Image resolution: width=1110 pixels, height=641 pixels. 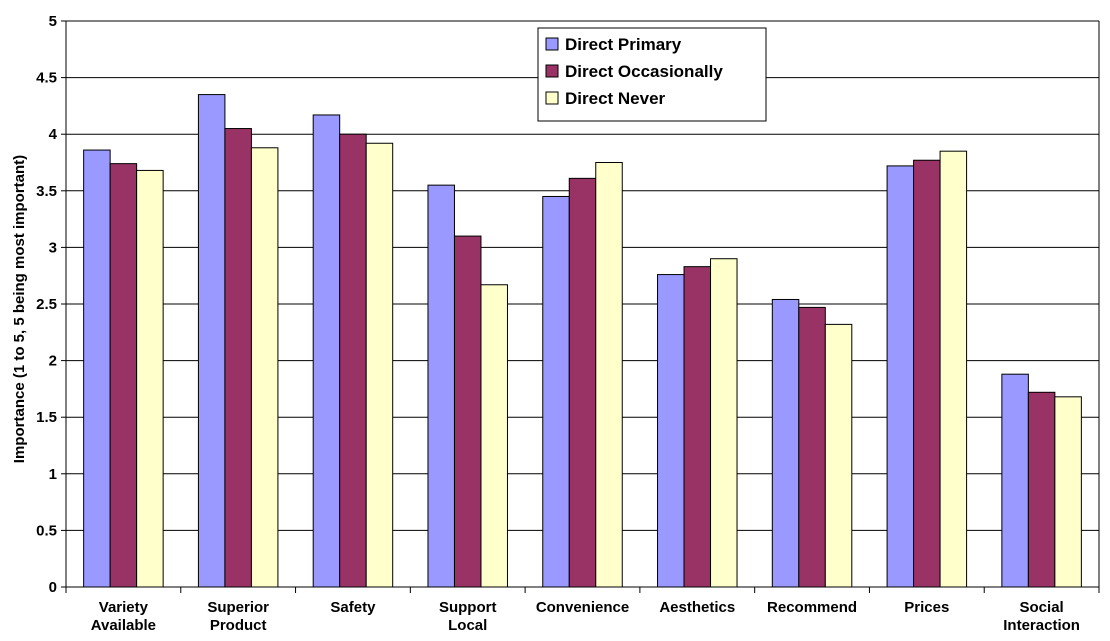 What do you see at coordinates (46, 417) in the screenshot?
I see `y-tick-label: 1.5` at bounding box center [46, 417].